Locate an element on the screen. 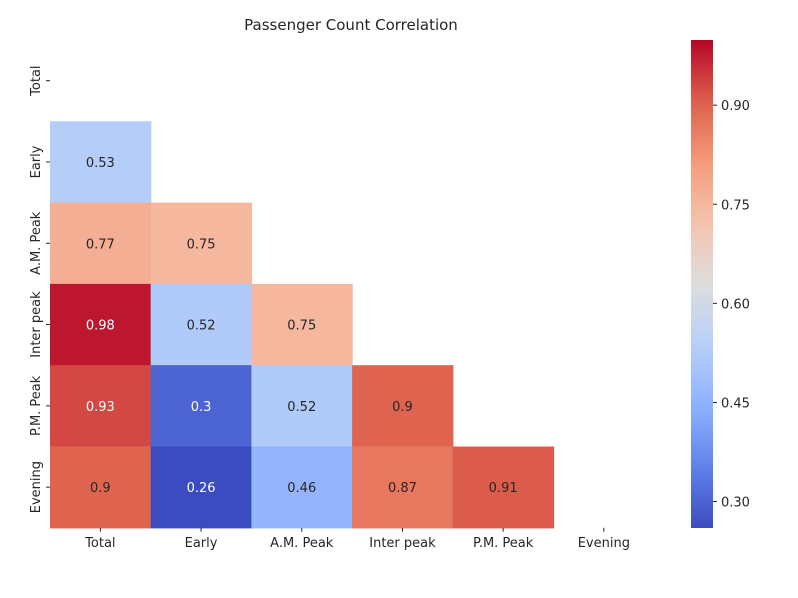 This screenshot has height=598, width=798. chart-title: Passenger Count Correlation is located at coordinates (351, 25).